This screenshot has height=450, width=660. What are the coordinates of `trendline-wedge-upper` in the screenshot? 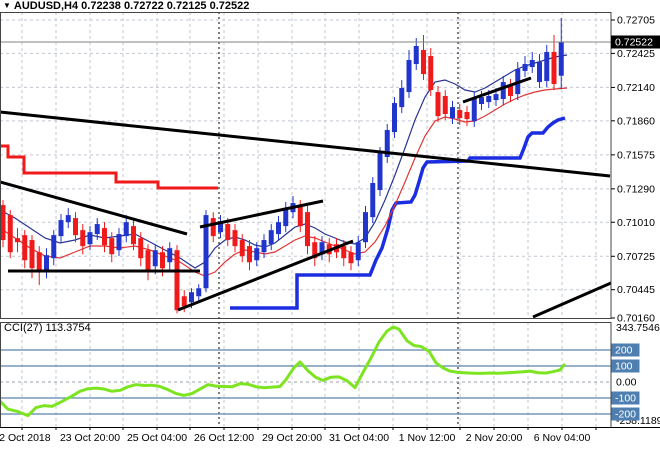 It's located at (261, 214).